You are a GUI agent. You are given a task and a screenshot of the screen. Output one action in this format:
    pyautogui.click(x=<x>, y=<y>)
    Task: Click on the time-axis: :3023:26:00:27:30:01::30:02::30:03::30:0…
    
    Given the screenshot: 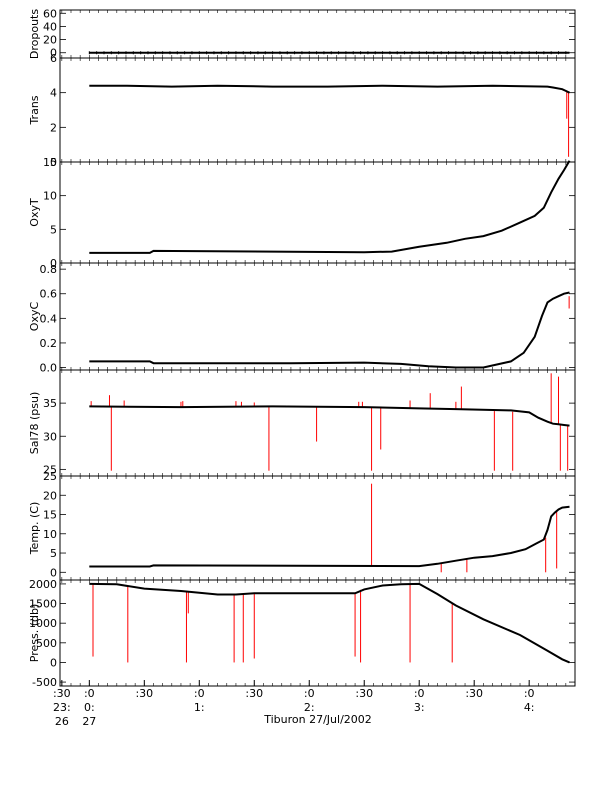 What is the action you would take?
    pyautogui.click(x=294, y=704)
    